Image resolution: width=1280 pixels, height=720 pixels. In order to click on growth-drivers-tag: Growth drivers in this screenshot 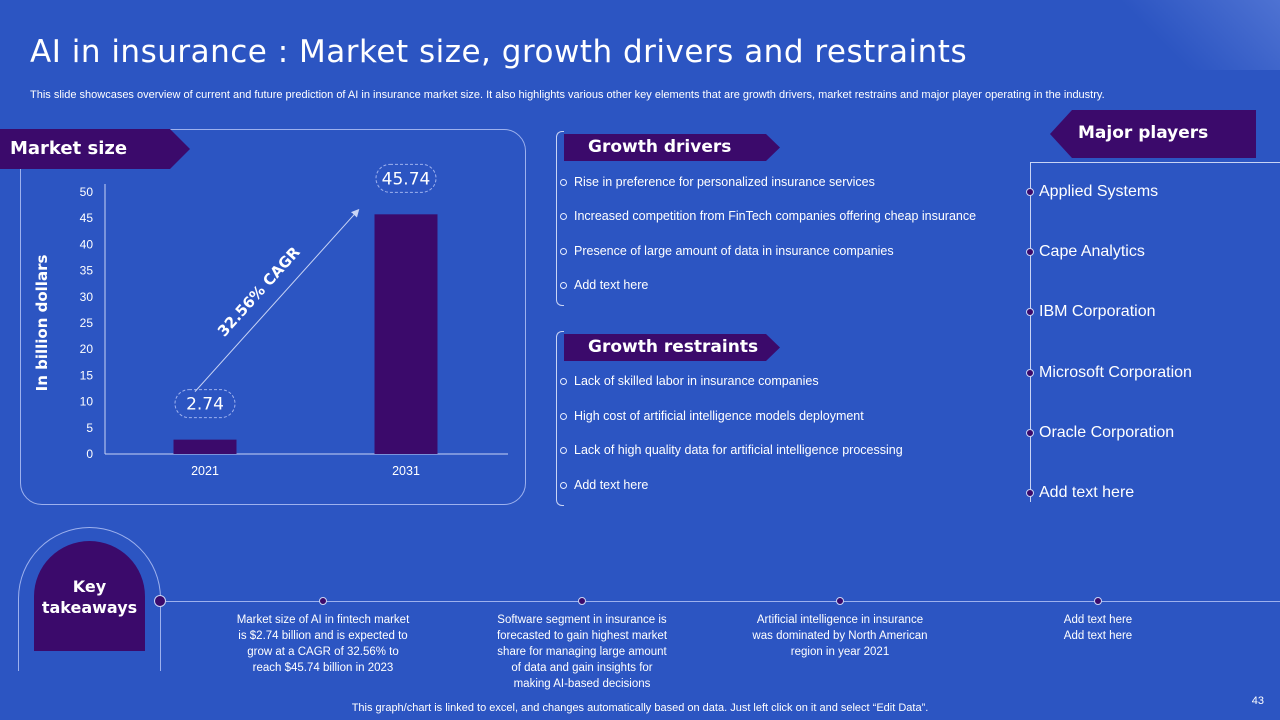, I will do `click(672, 147)`.